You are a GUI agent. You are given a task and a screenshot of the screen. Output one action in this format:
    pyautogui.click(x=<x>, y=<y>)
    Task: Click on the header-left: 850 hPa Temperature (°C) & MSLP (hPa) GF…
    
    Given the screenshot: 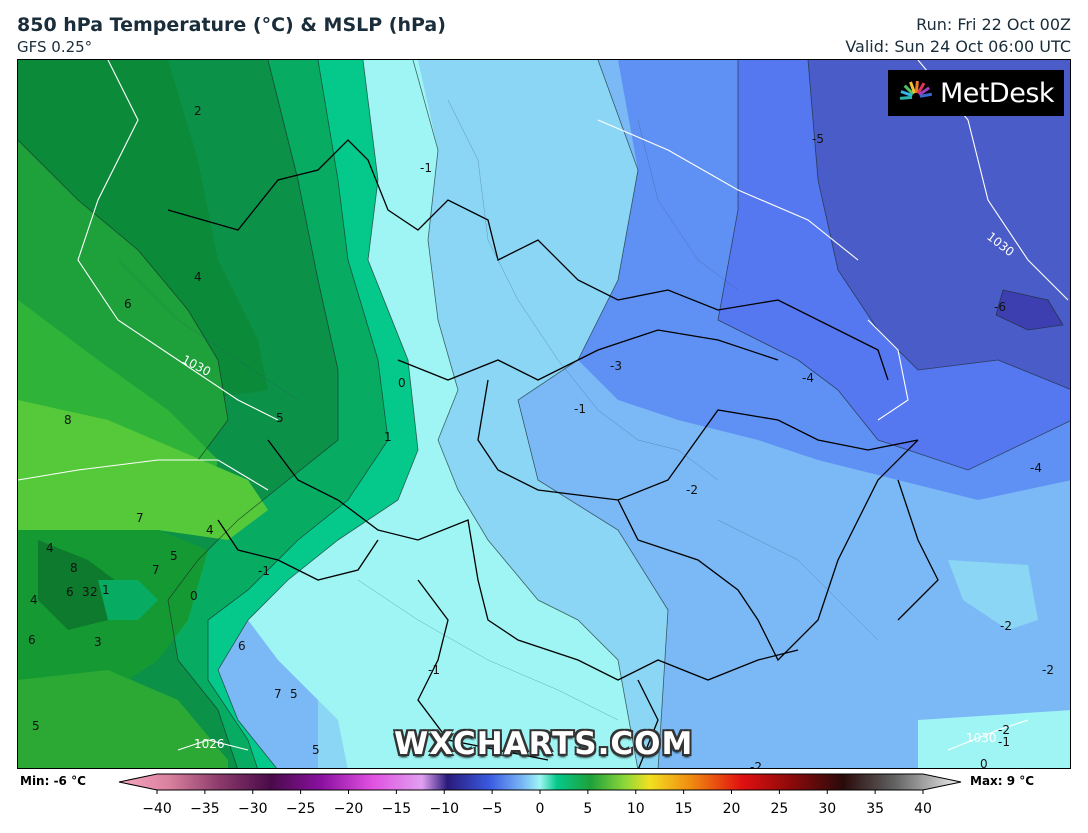 What is the action you would take?
    pyautogui.click(x=231, y=34)
    